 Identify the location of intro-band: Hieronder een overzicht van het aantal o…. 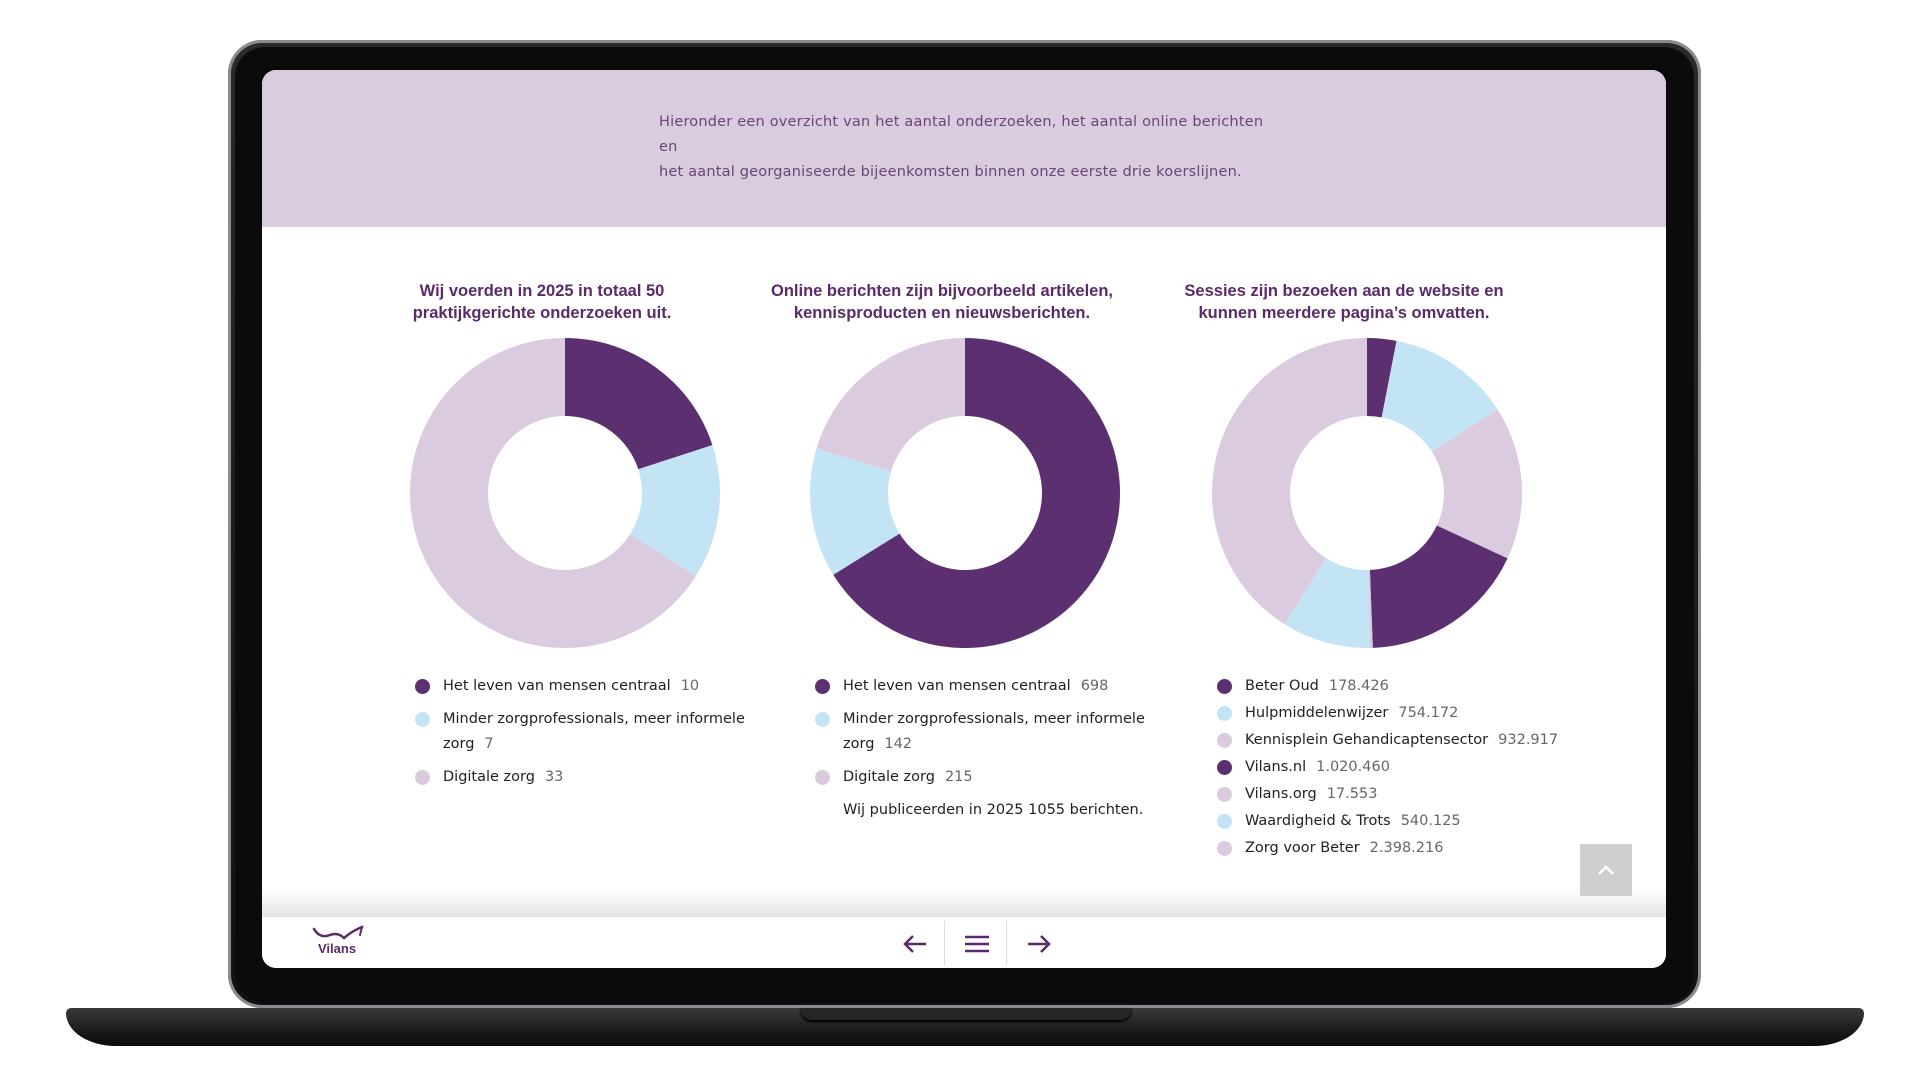
(964, 148).